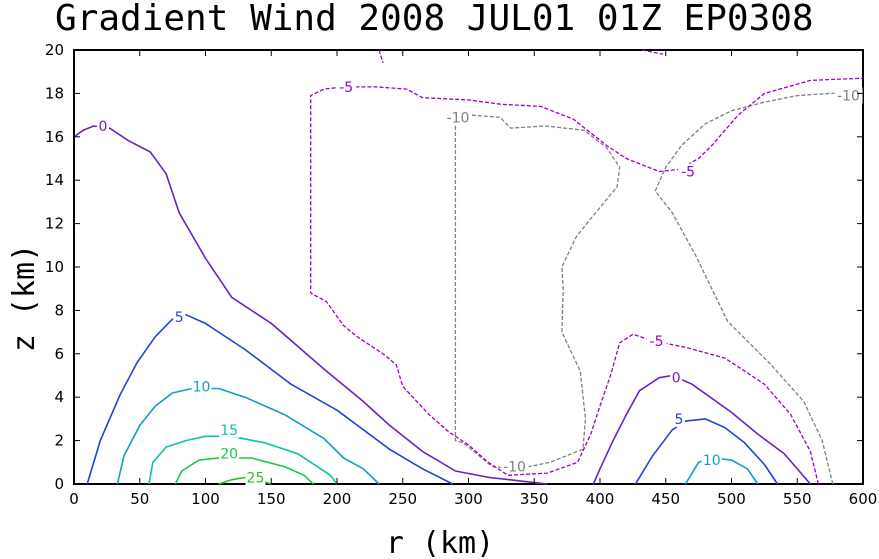  I want to click on contour-level-15: 15, so click(243, 453).